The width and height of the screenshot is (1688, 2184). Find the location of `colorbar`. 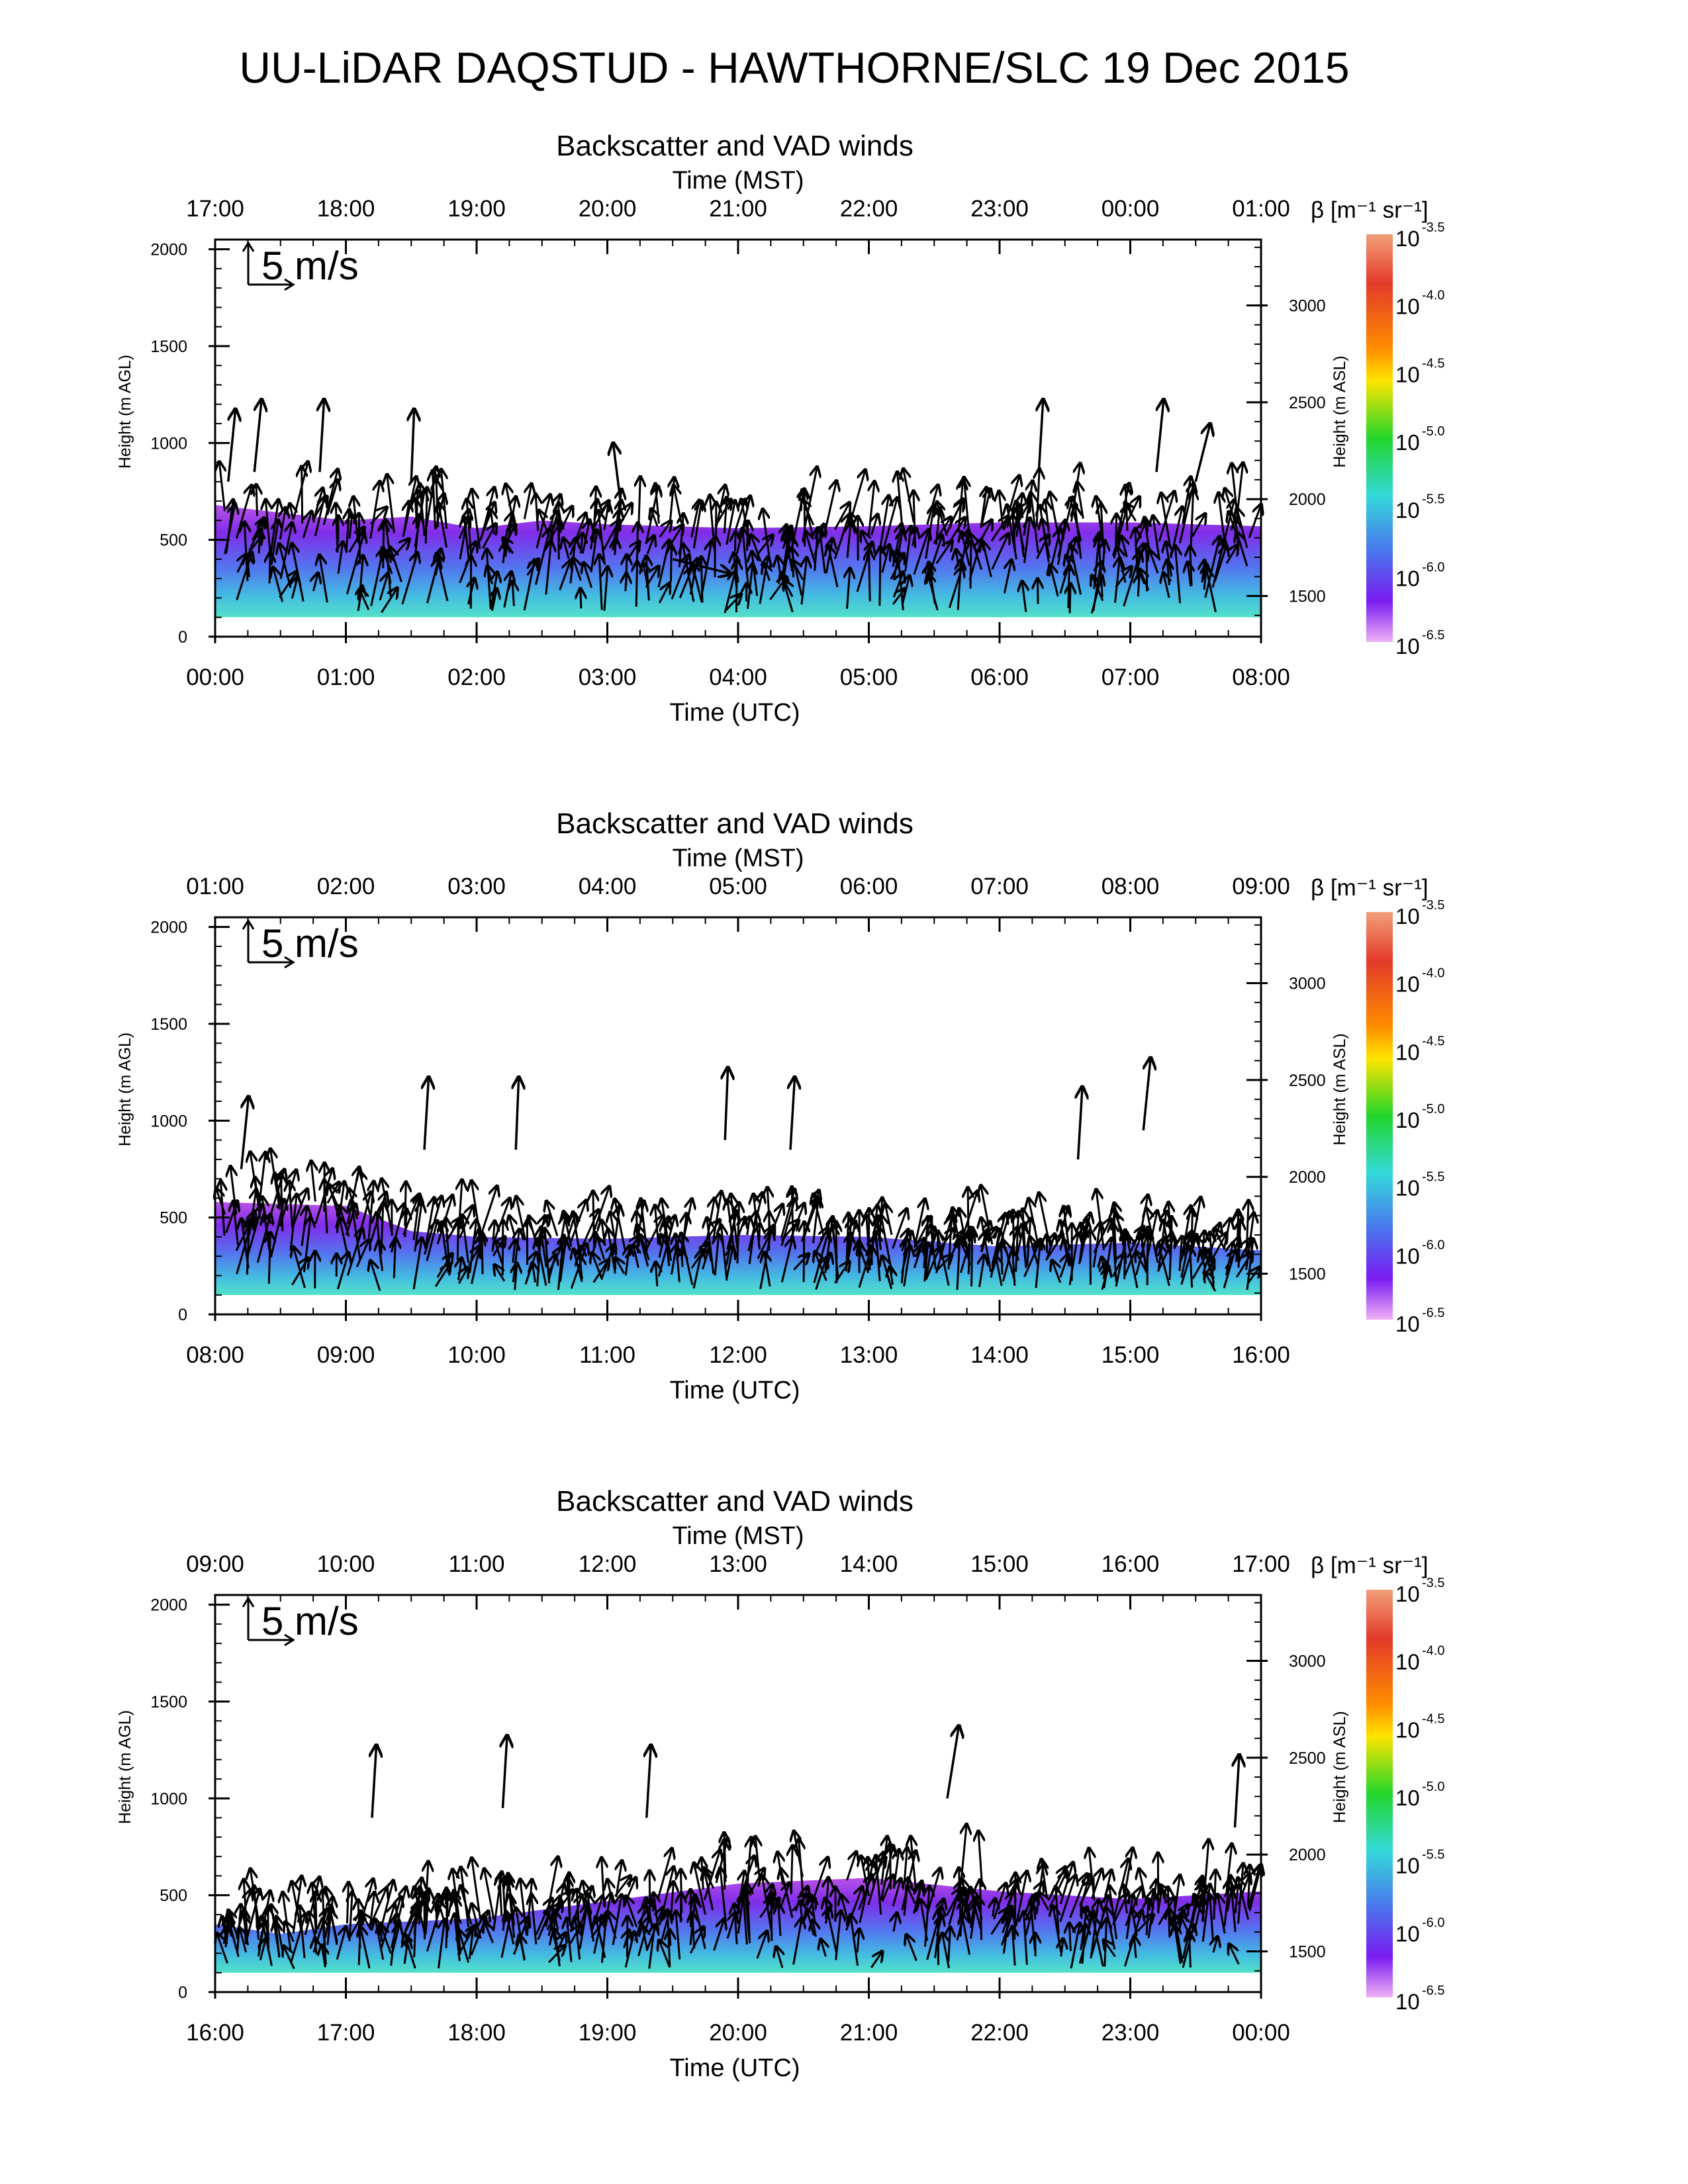

colorbar is located at coordinates (1379, 1116).